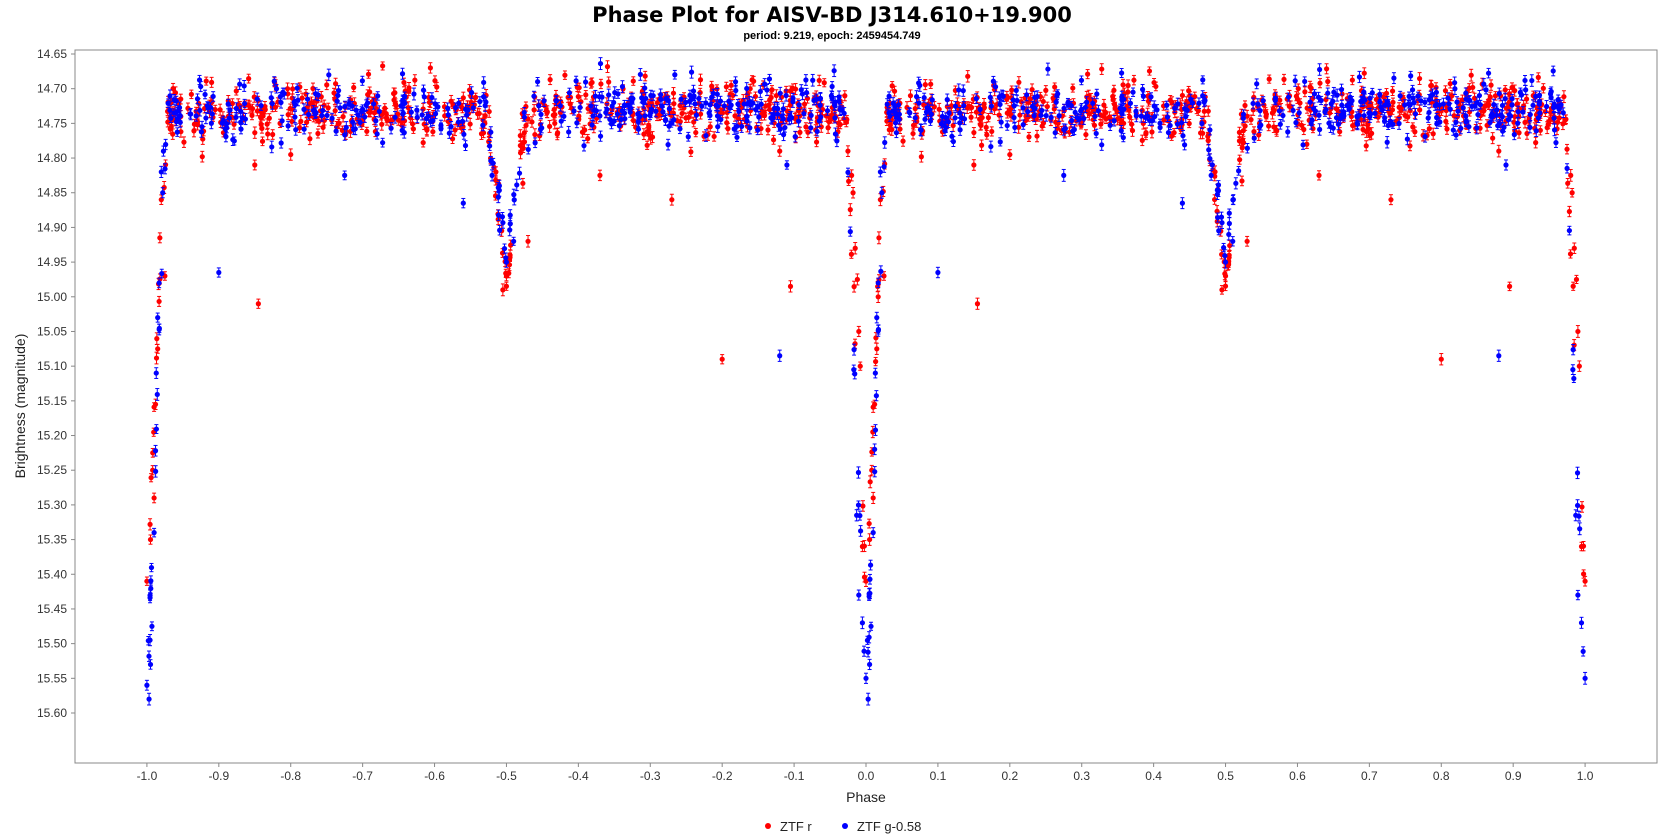  Describe the element at coordinates (52, 609) in the screenshot. I see `y-tick-label: 15.45` at that location.